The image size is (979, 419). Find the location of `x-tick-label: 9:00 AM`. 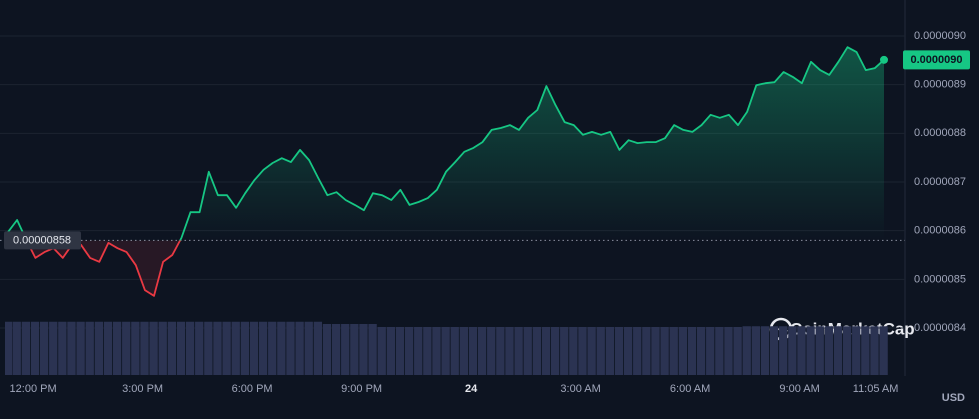

x-tick-label: 9:00 AM is located at coordinates (799, 389).